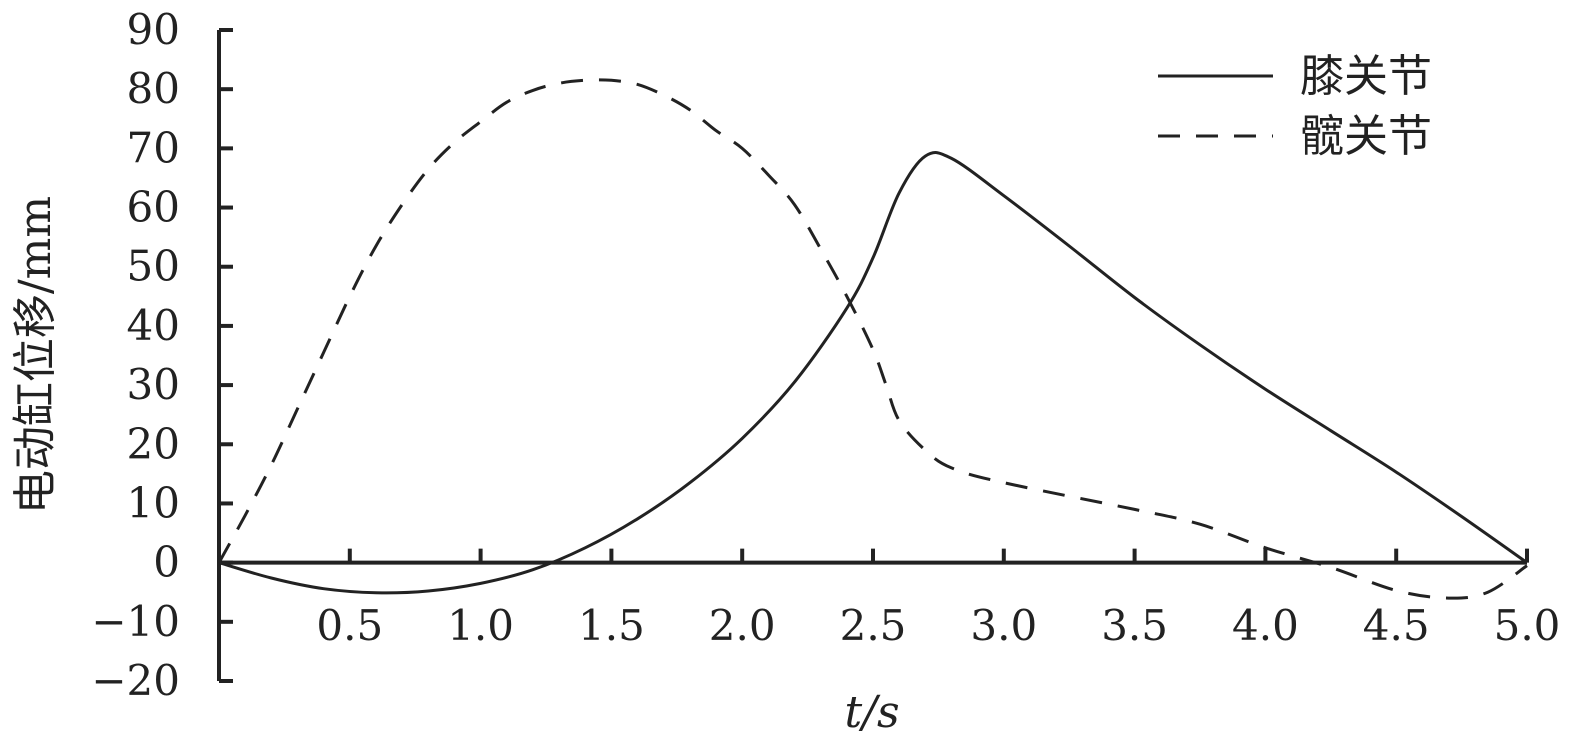 This screenshot has width=1575, height=738. I want to click on x-tick-label: 4.0, so click(1265, 625).